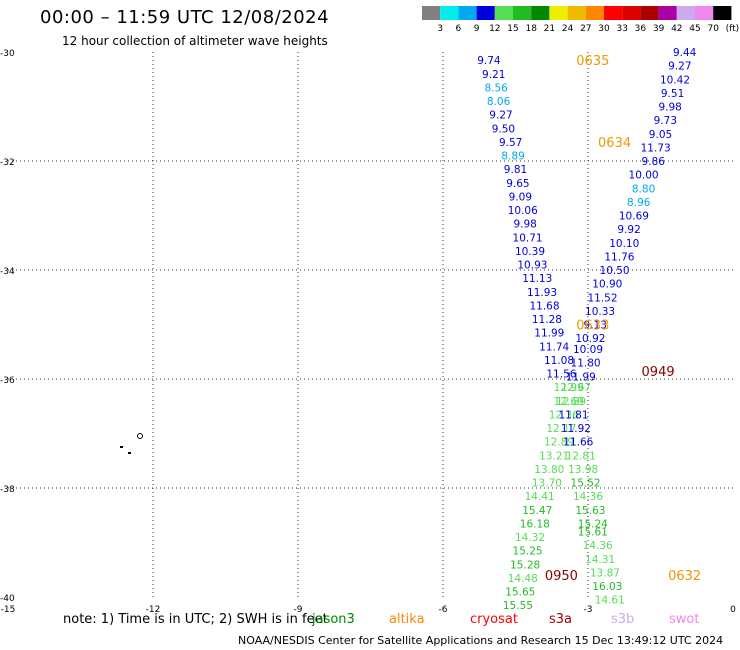  I want to click on wave-height-point: 14.31, so click(600, 560).